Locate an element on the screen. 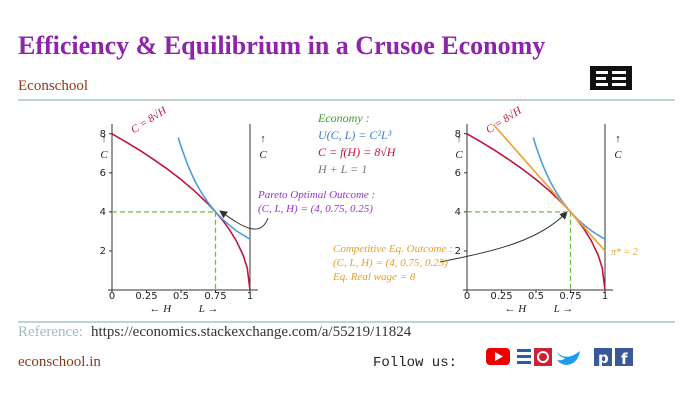  svg-text: p is located at coordinates (603, 358).